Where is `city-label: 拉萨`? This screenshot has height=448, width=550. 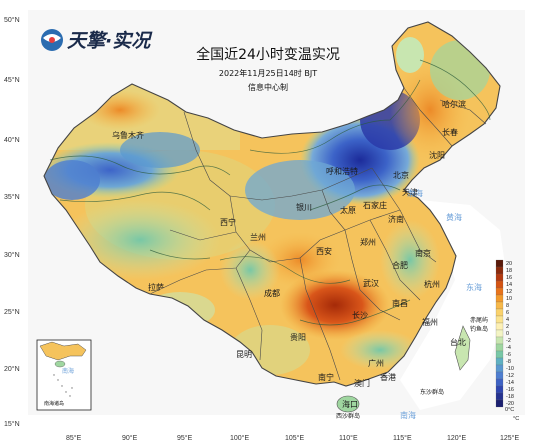 city-label: 拉萨 is located at coordinates (156, 287).